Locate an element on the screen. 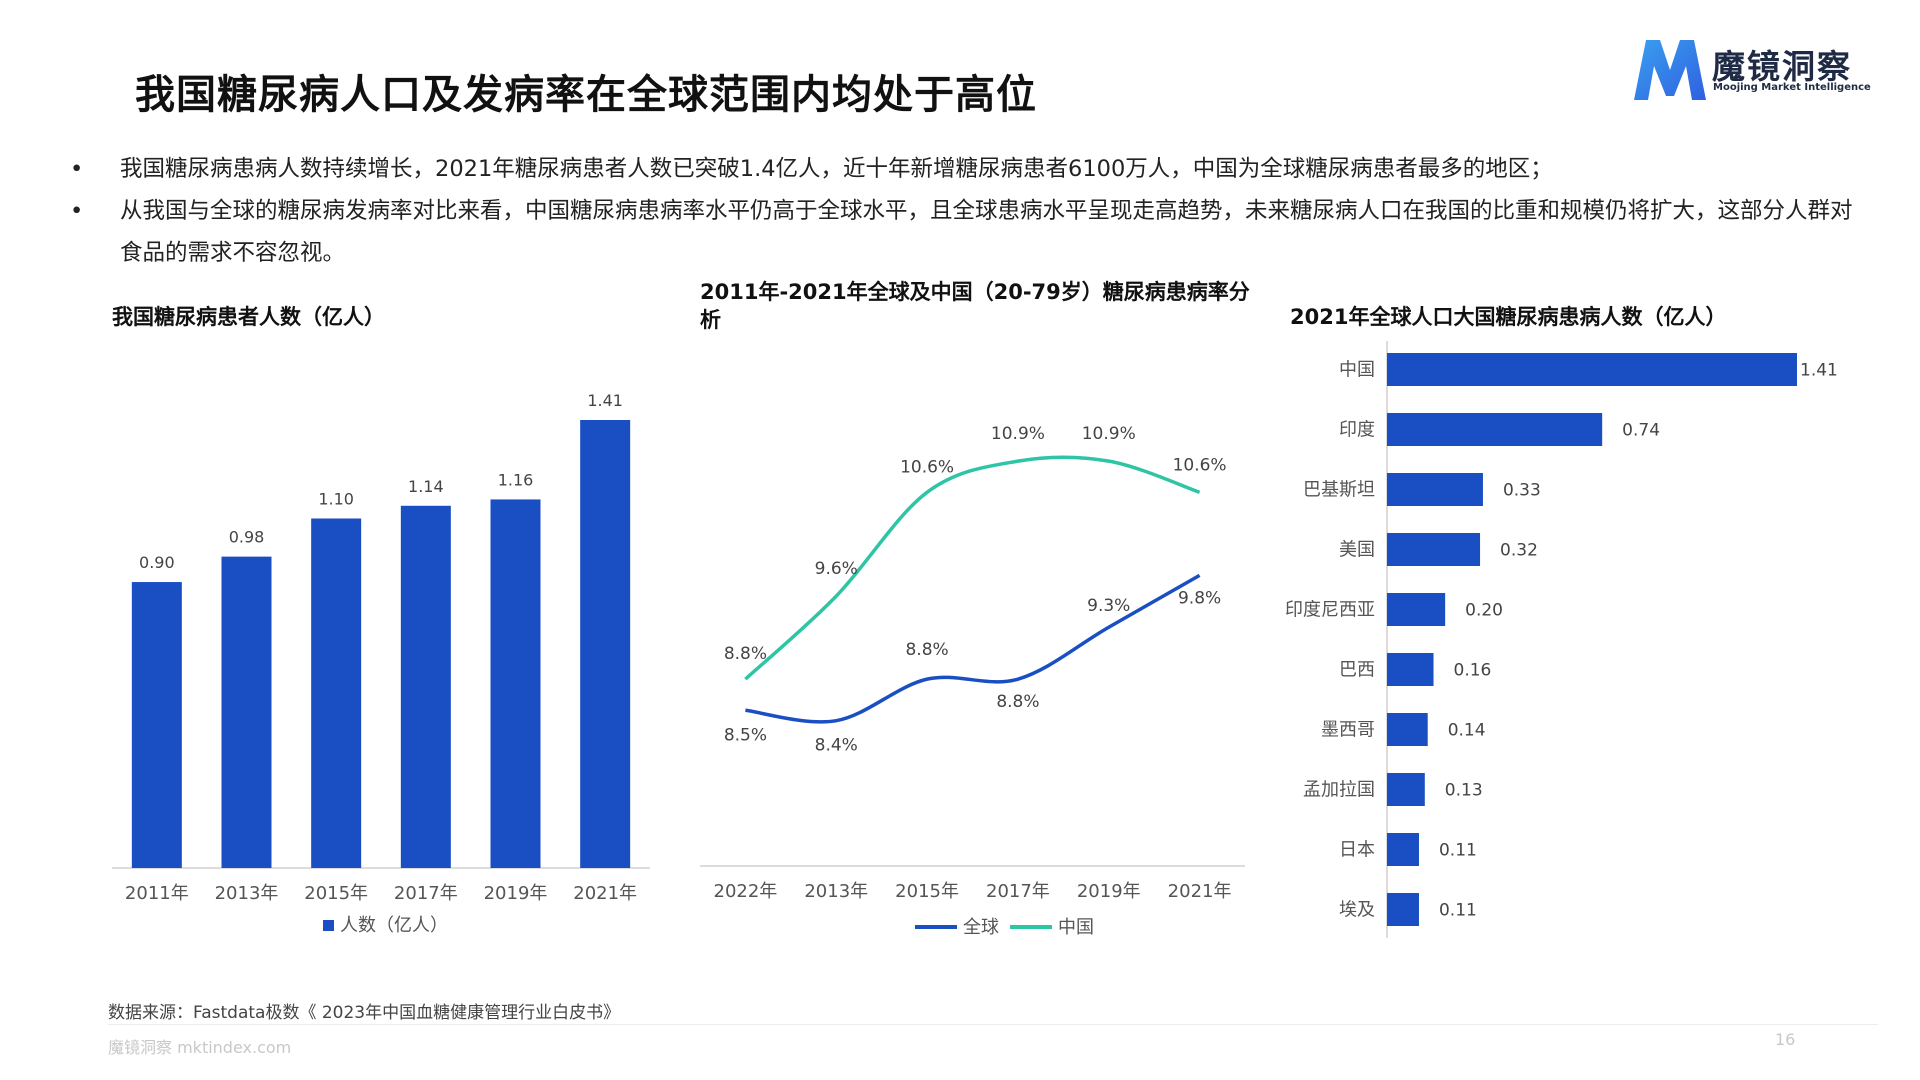  legend-label-global: 全球 is located at coordinates (981, 927).